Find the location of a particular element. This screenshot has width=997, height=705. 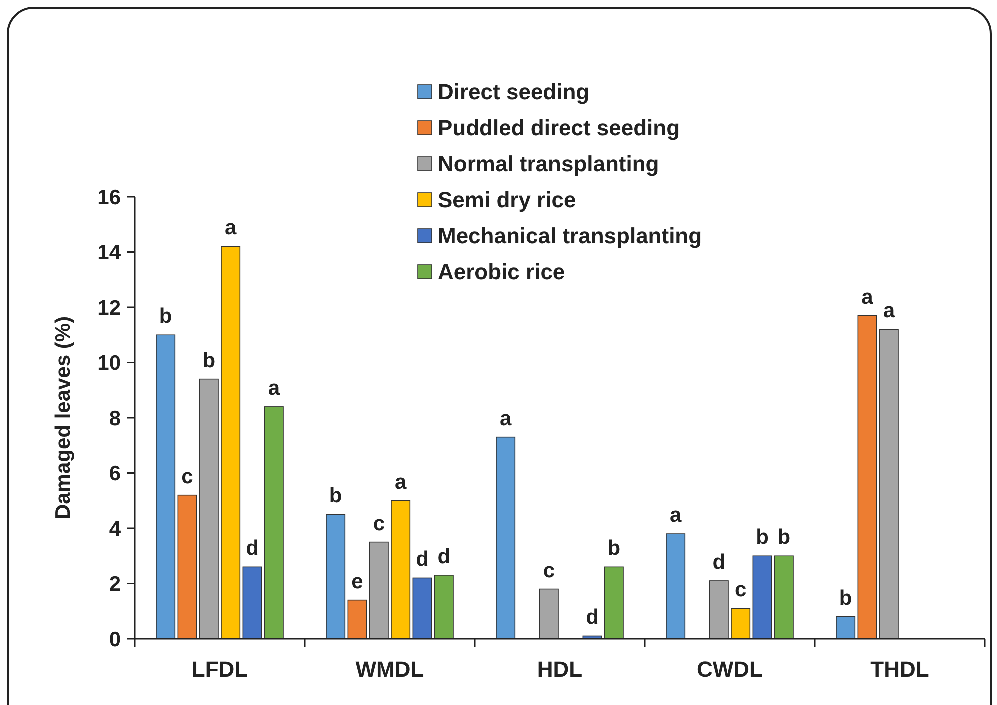

y-tick-label: 16 is located at coordinates (109, 198).